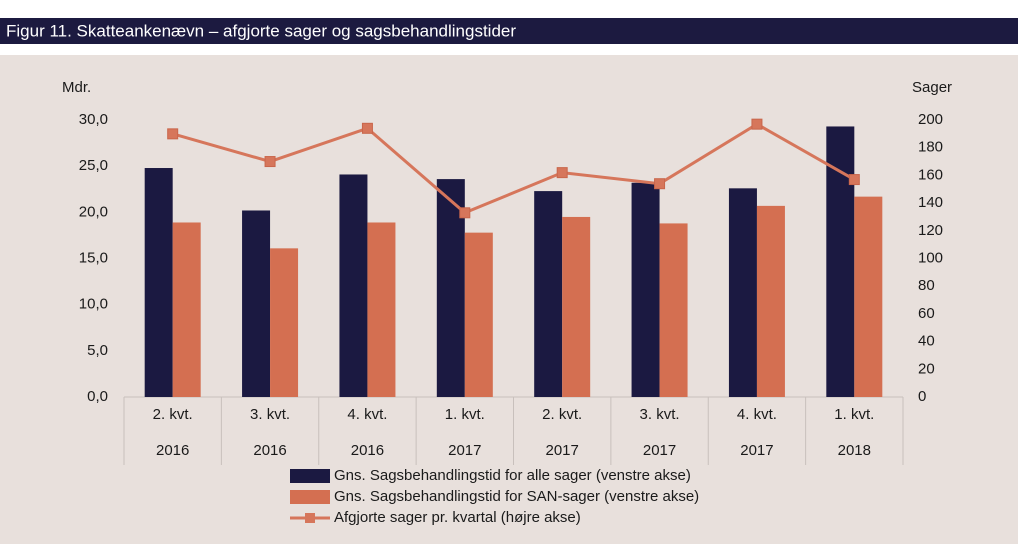 The image size is (1018, 544). Describe the element at coordinates (930, 230) in the screenshot. I see `y2-tick-label: 120` at that location.